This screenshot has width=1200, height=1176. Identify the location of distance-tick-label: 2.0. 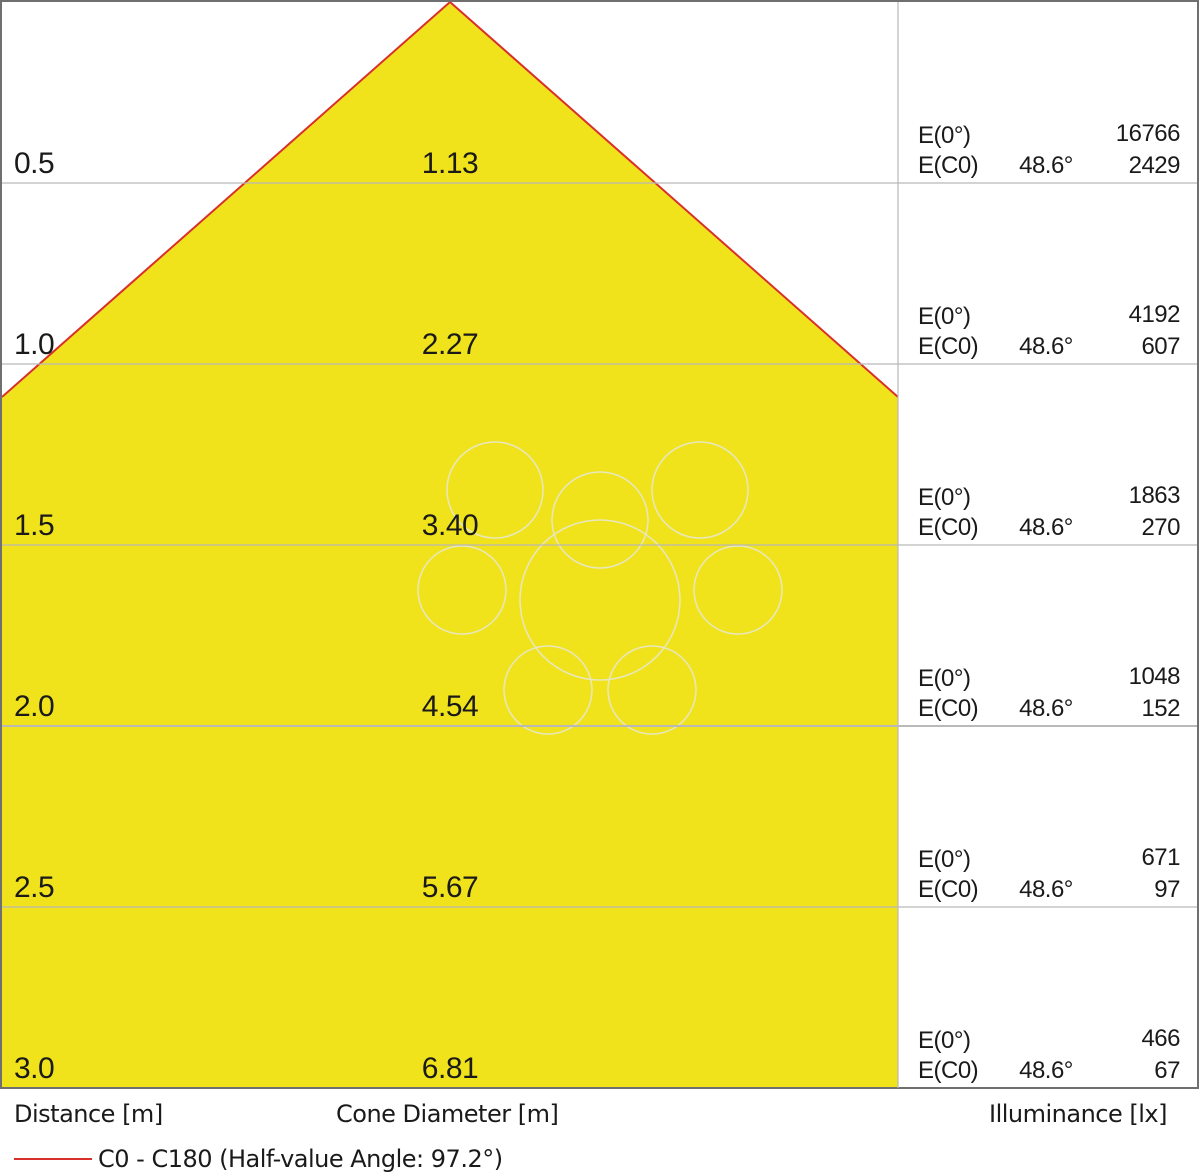
(34, 706).